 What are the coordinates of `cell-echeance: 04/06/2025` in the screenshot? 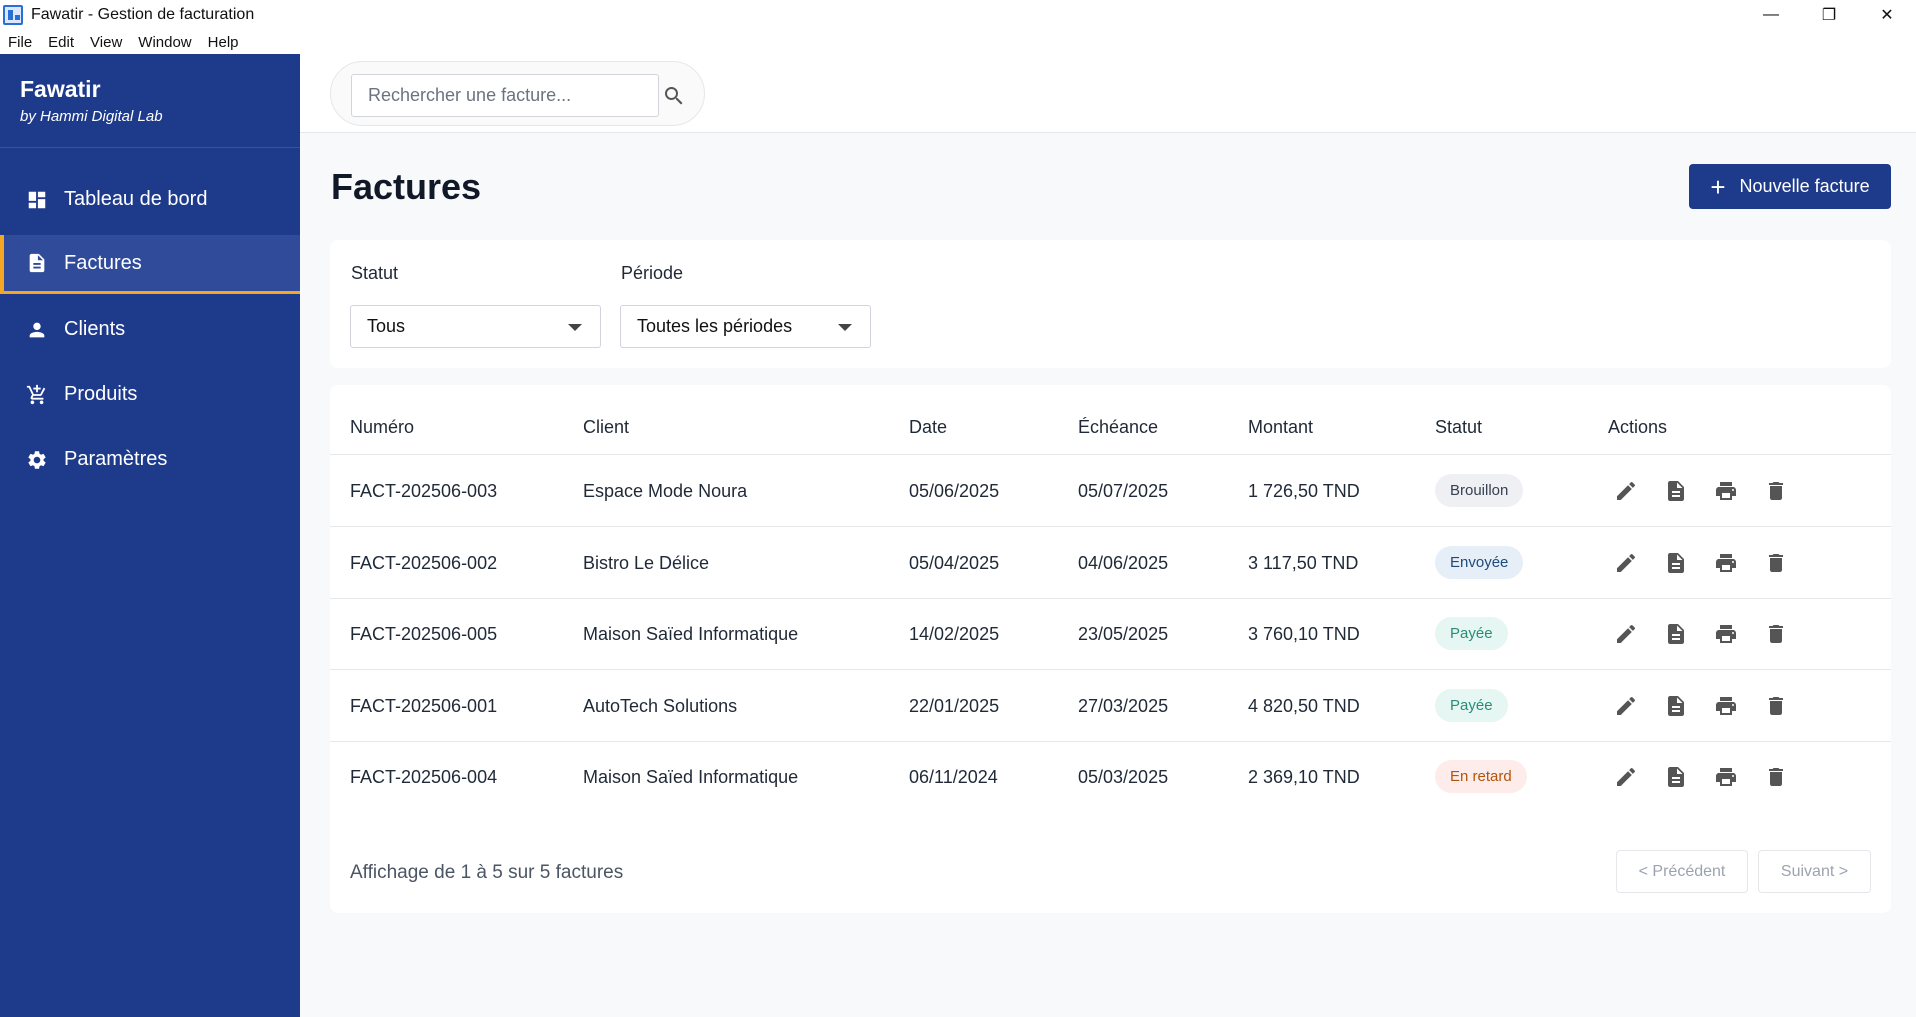 It's located at (1123, 562).